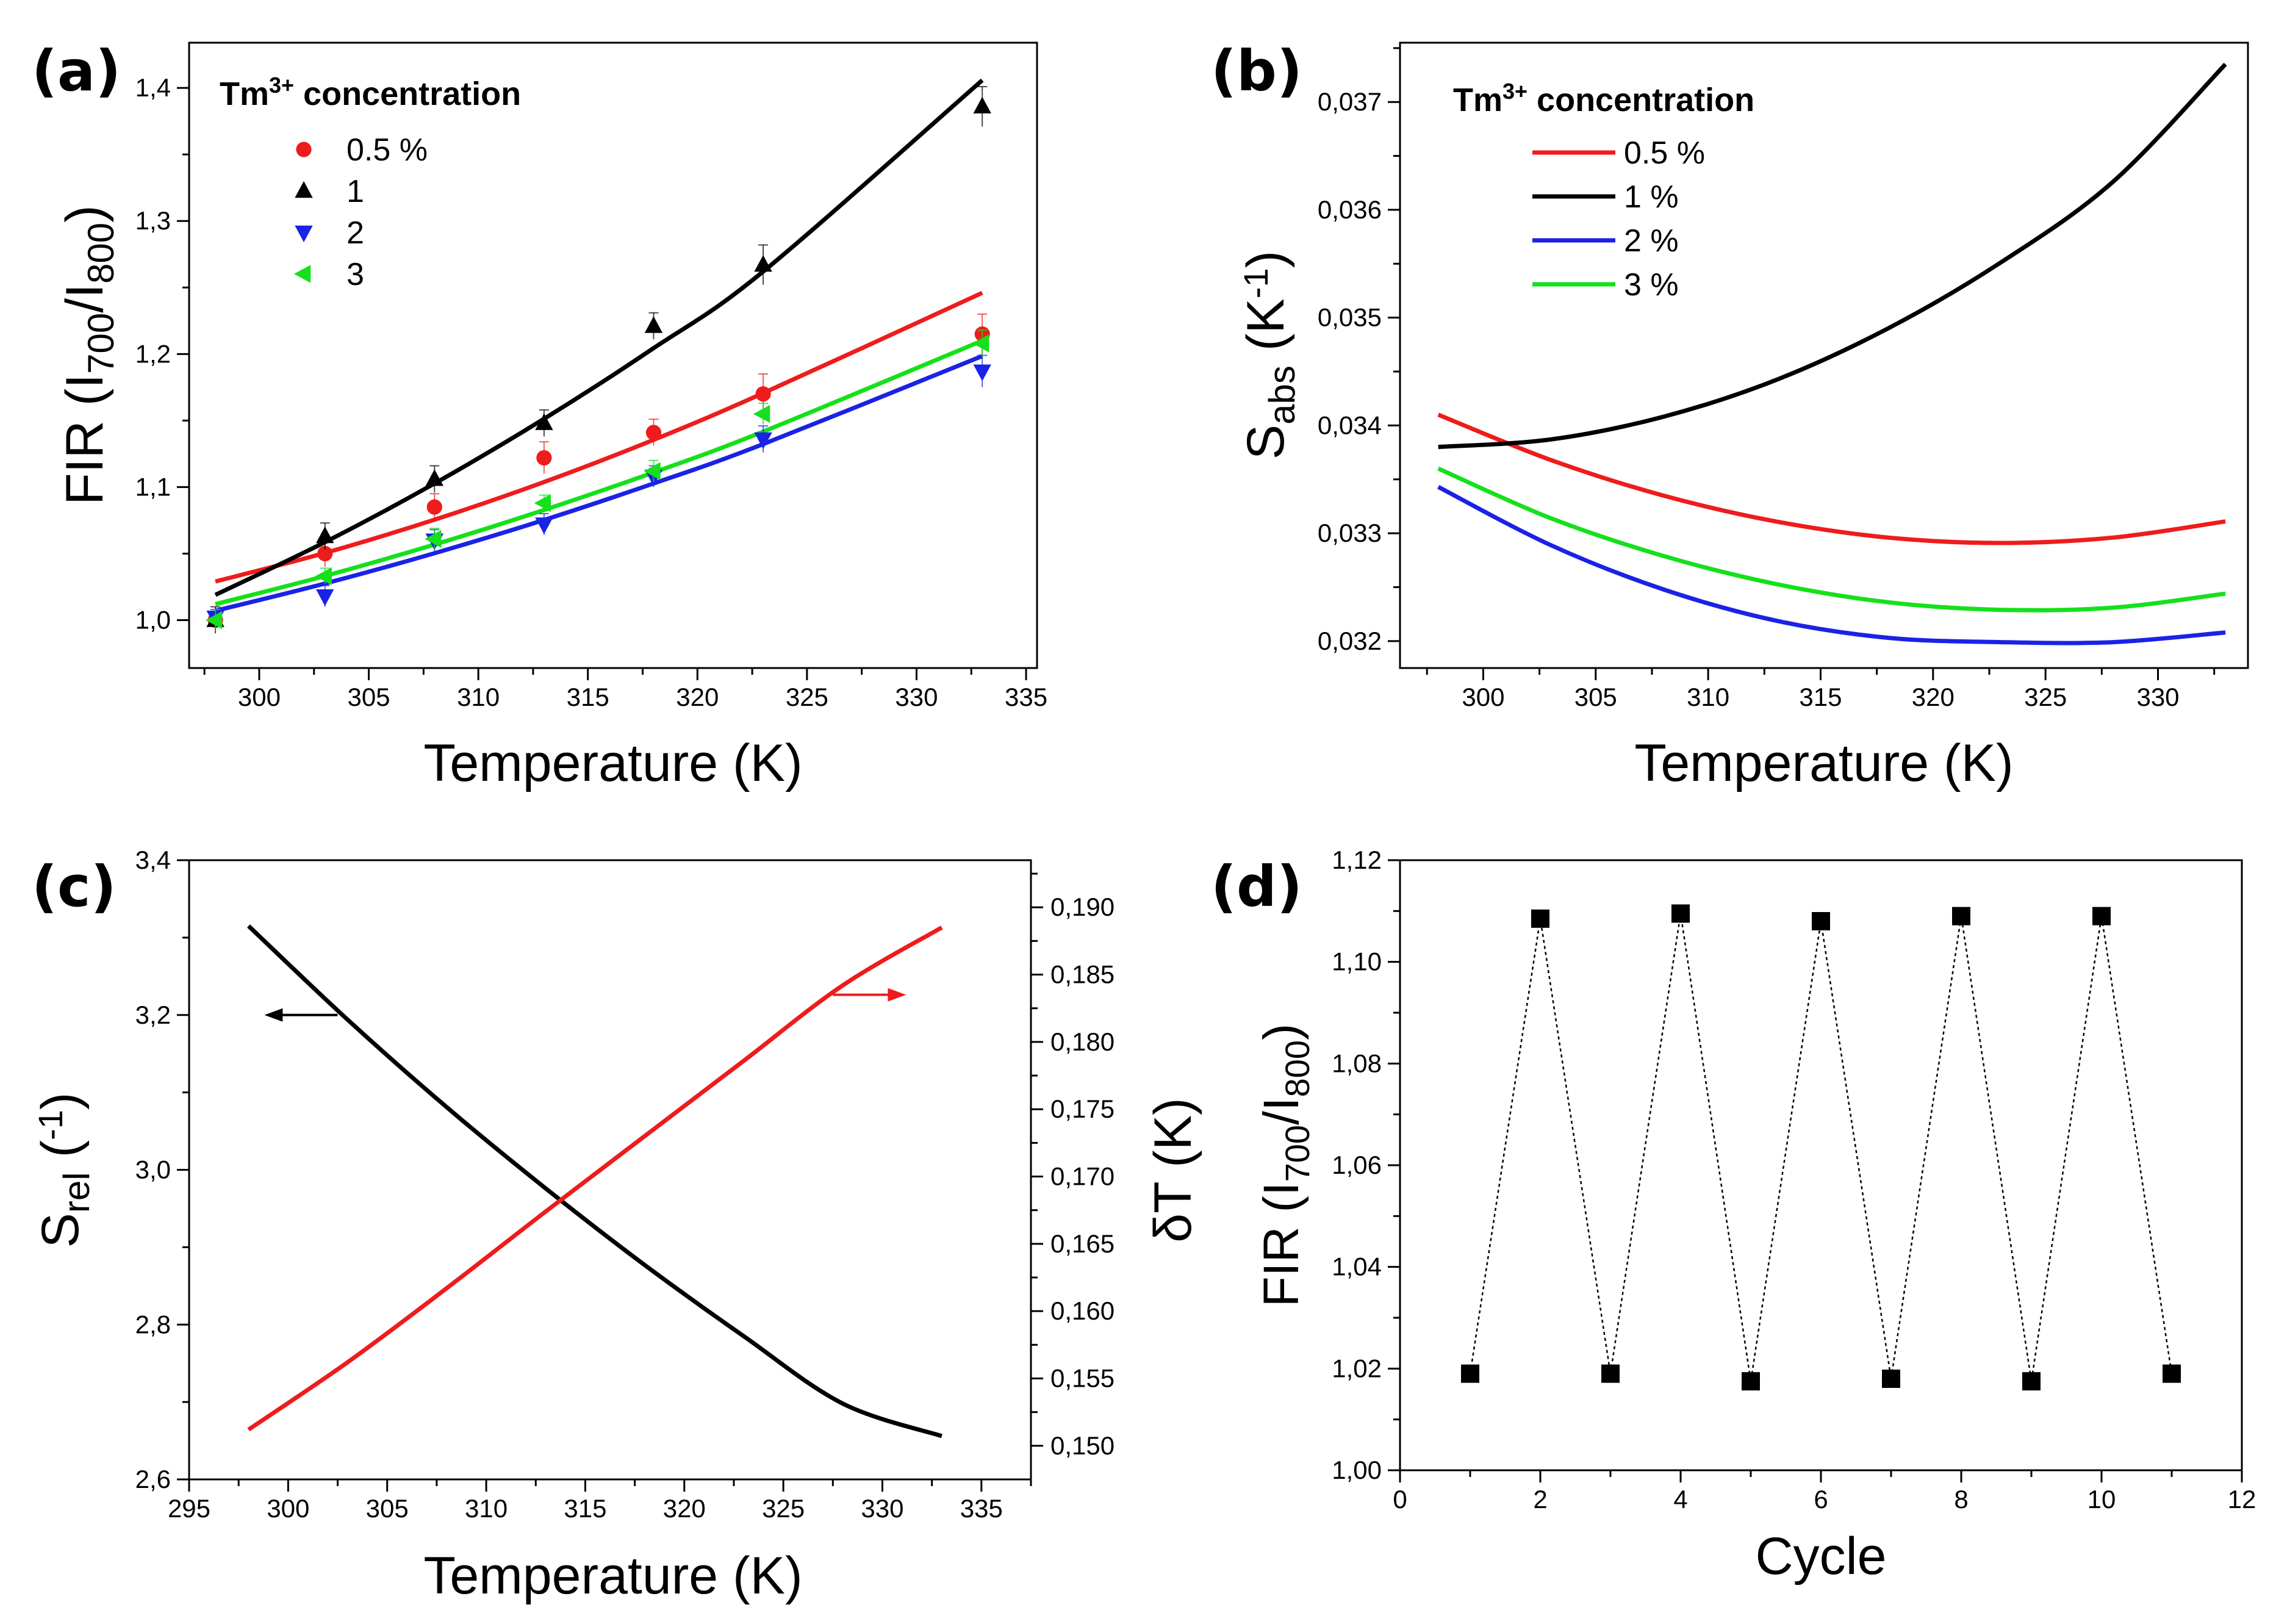 This screenshot has width=2276, height=1624. Describe the element at coordinates (684, 1508) in the screenshot. I see `x-tick-label: 320` at that location.